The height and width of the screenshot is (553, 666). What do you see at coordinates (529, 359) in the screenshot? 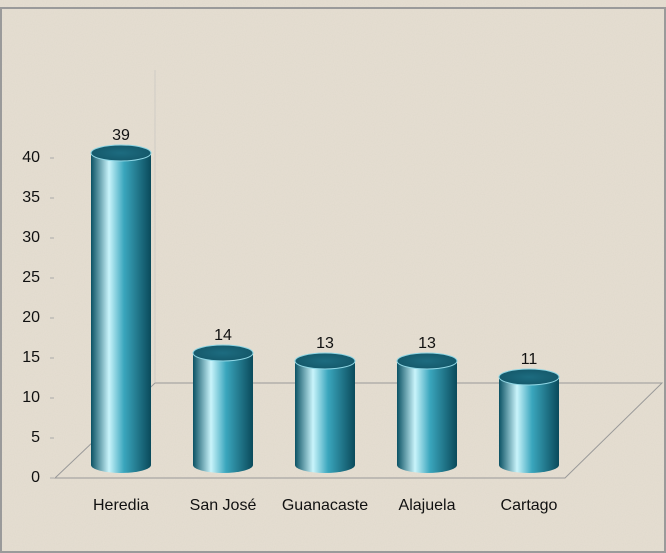
I see `value-label: 11` at bounding box center [529, 359].